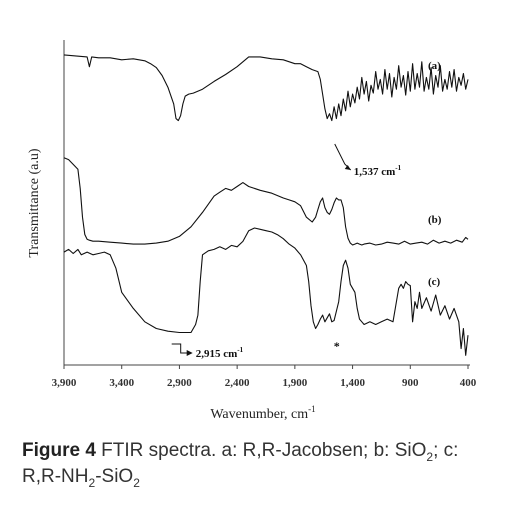  I want to click on annotation-asterisk: *, so click(337, 346).